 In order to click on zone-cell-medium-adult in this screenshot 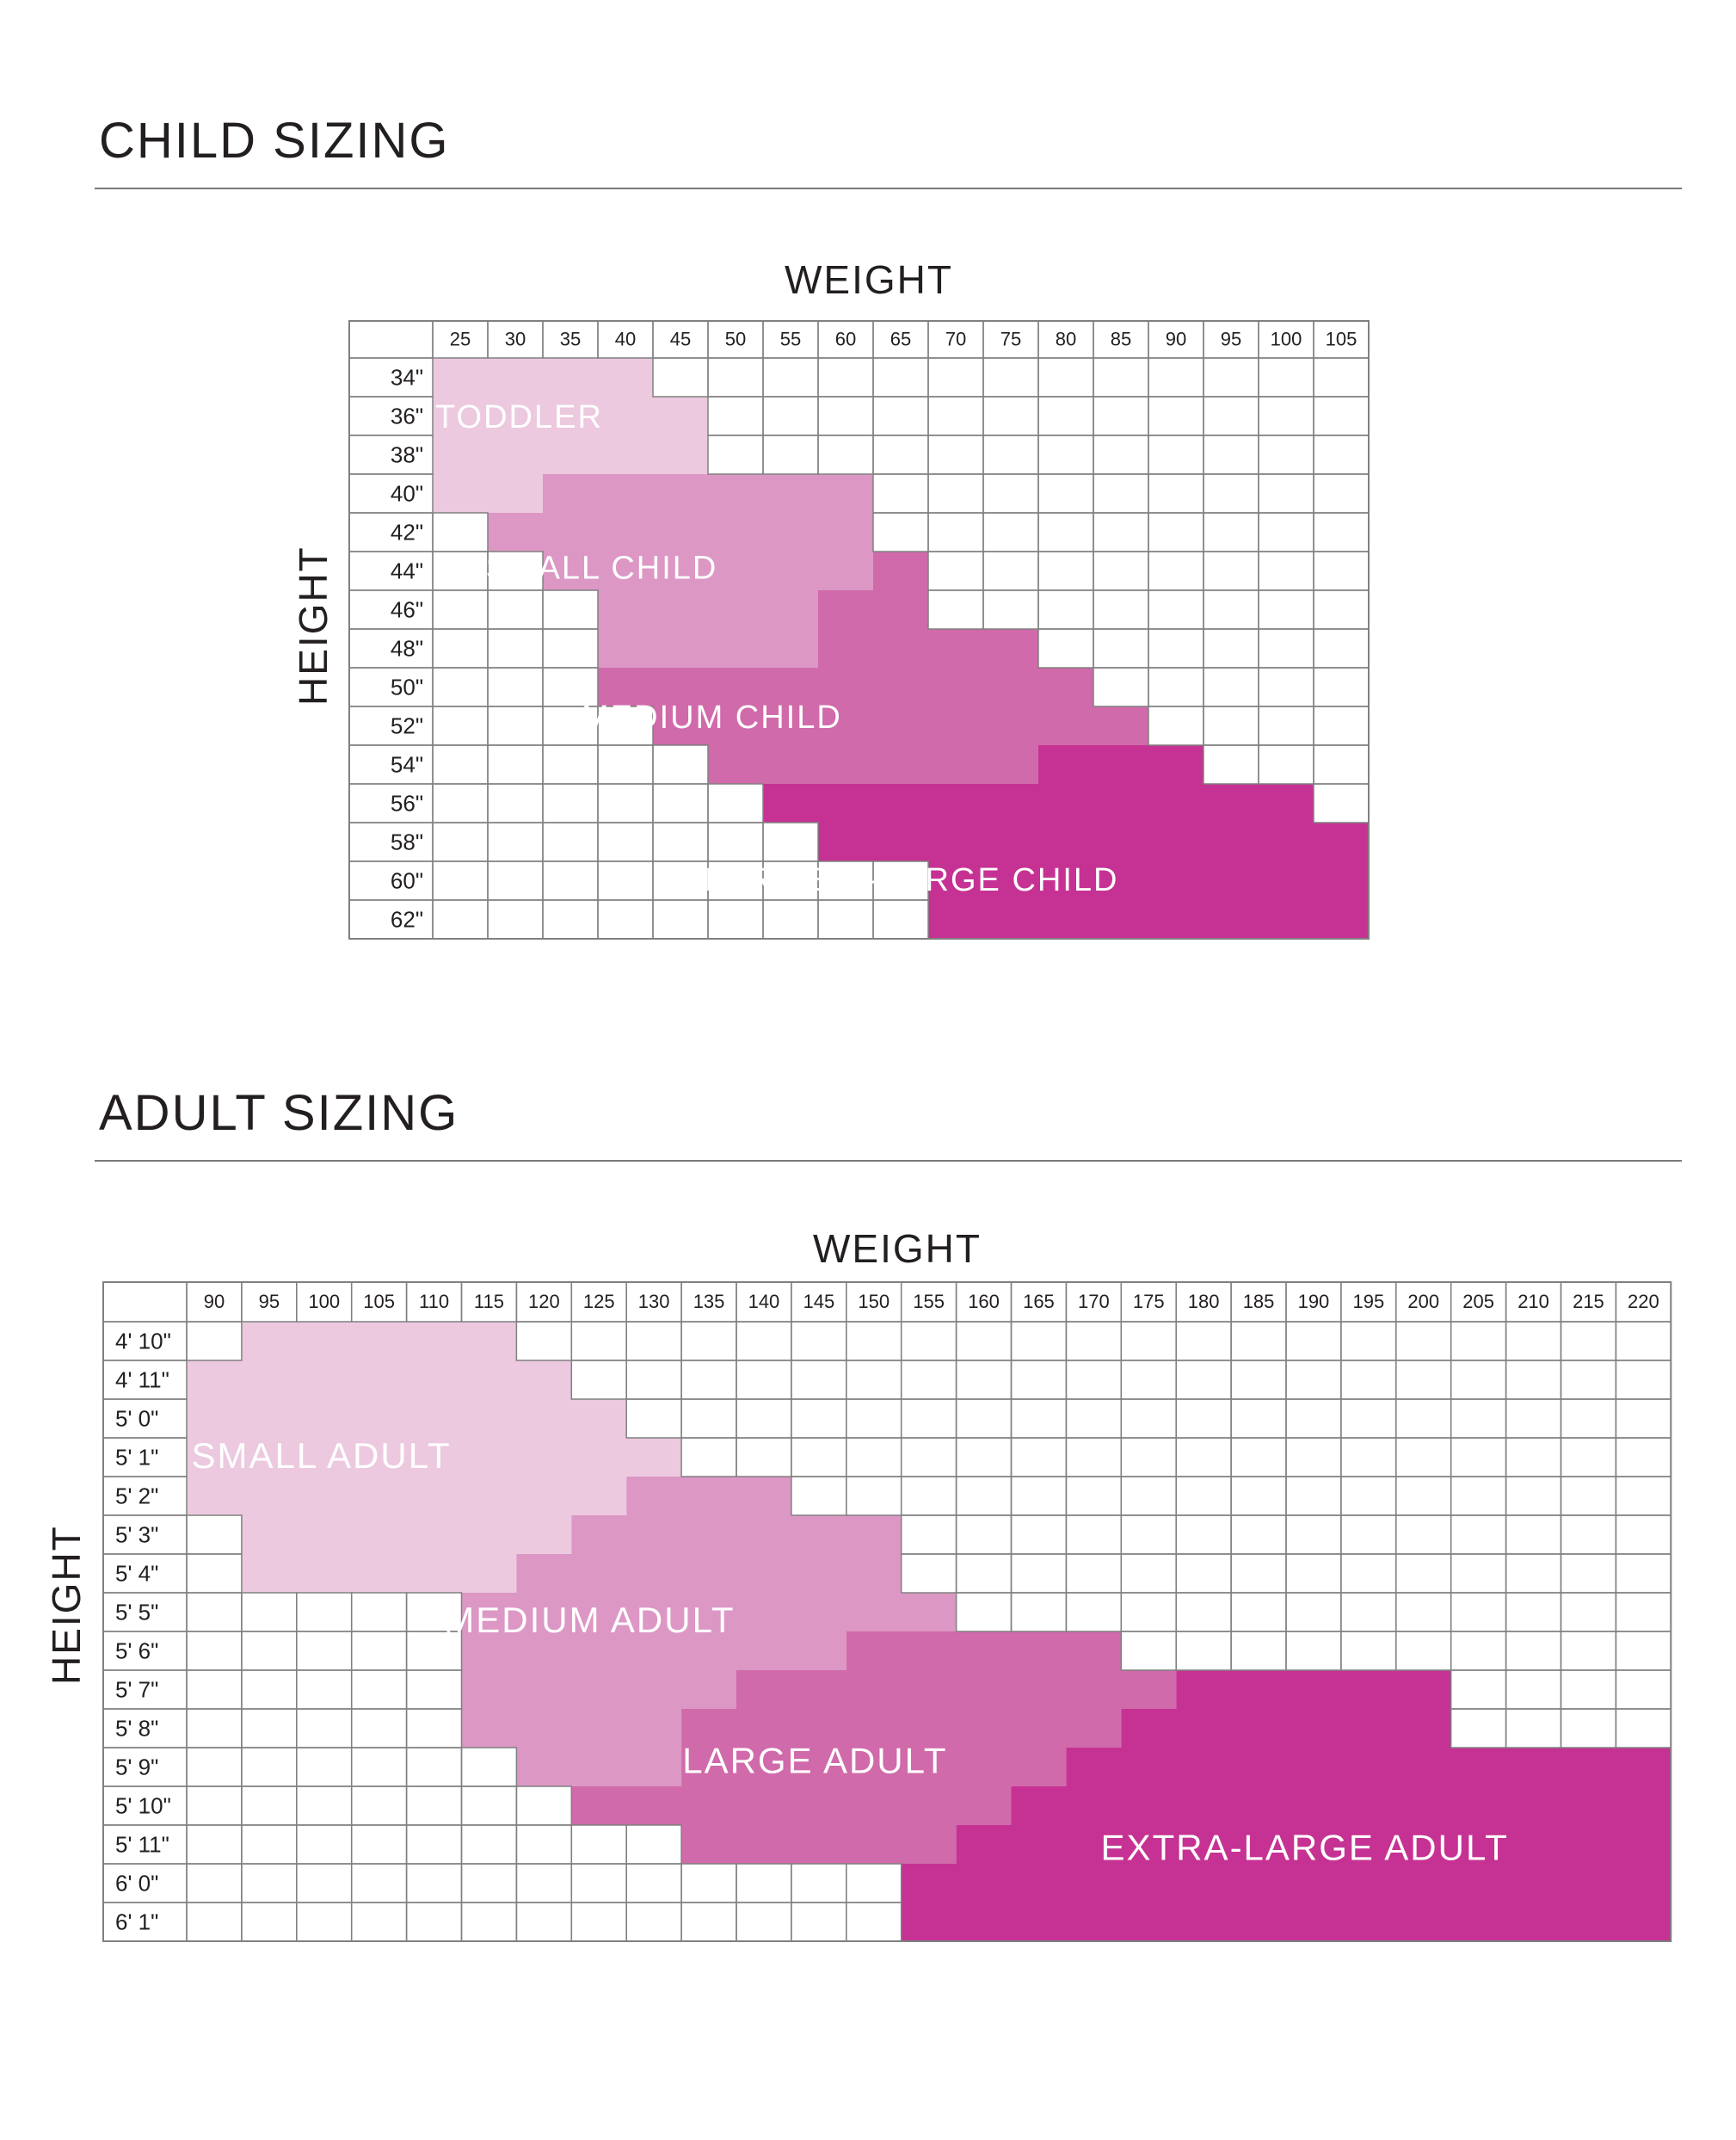, I will do `click(736, 1534)`.